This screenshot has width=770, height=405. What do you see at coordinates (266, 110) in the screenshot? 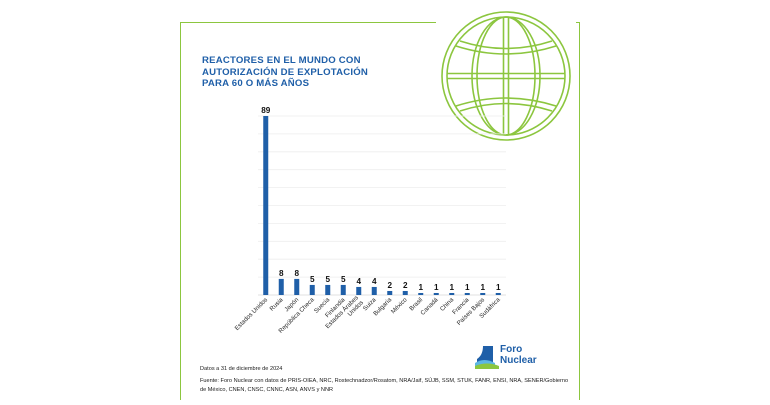
I see `data-label: 89` at bounding box center [266, 110].